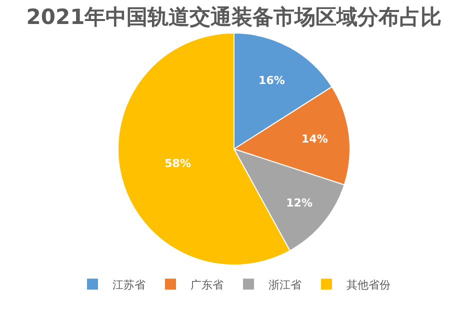 The height and width of the screenshot is (333, 468). Describe the element at coordinates (368, 285) in the screenshot. I see `legend-label: 其他省份` at that location.